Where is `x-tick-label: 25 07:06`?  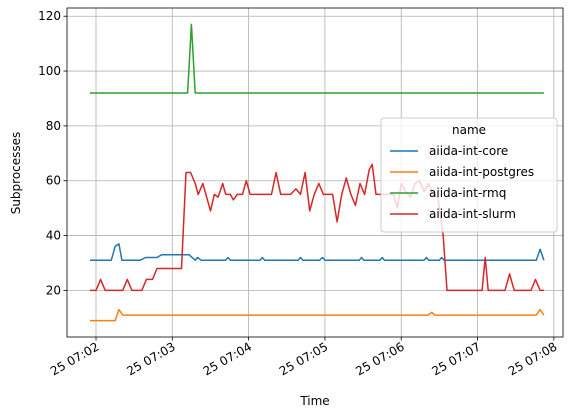
x-tick-label: 25 07:06 is located at coordinates (379, 358).